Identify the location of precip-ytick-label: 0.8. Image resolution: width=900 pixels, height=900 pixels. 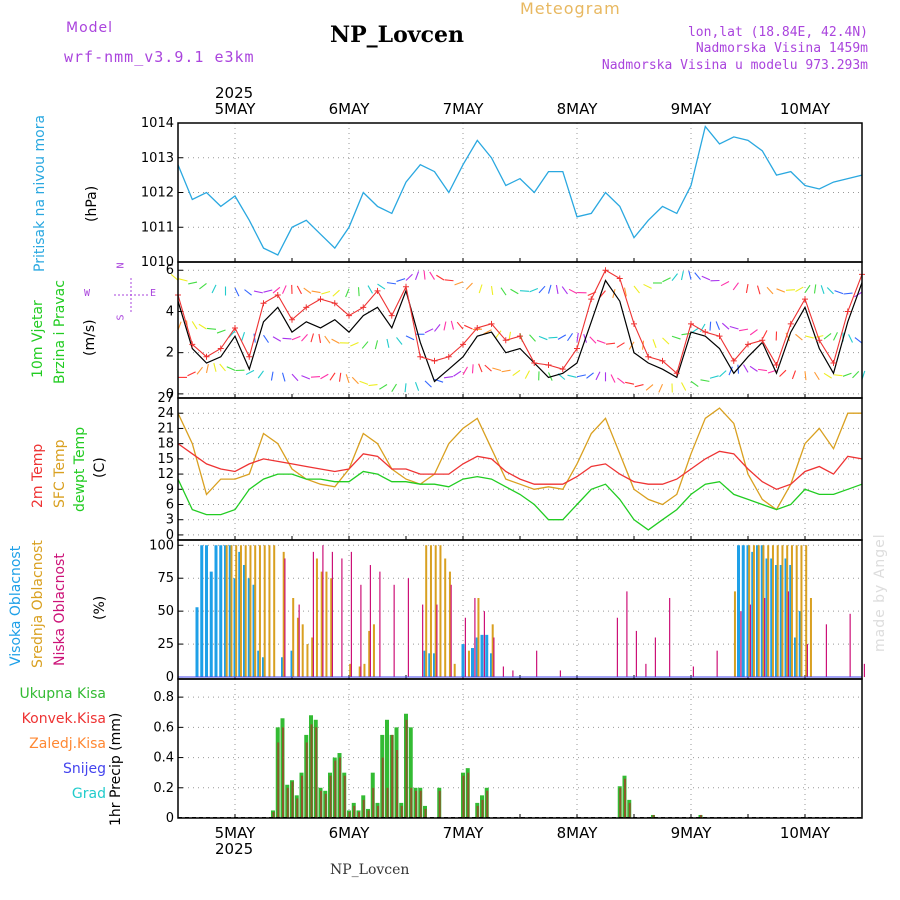
(163, 697).